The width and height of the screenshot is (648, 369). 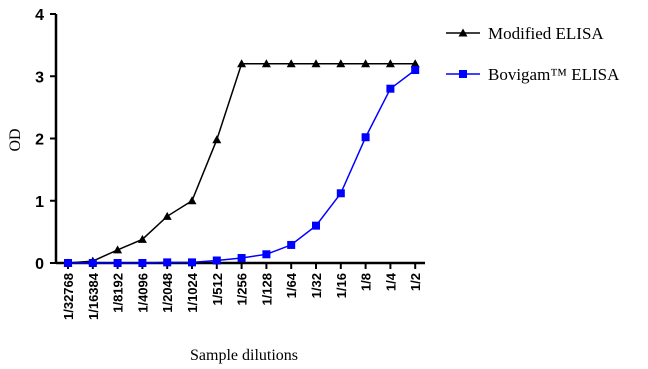 What do you see at coordinates (463, 32) in the screenshot?
I see `legend-triangle-icon` at bounding box center [463, 32].